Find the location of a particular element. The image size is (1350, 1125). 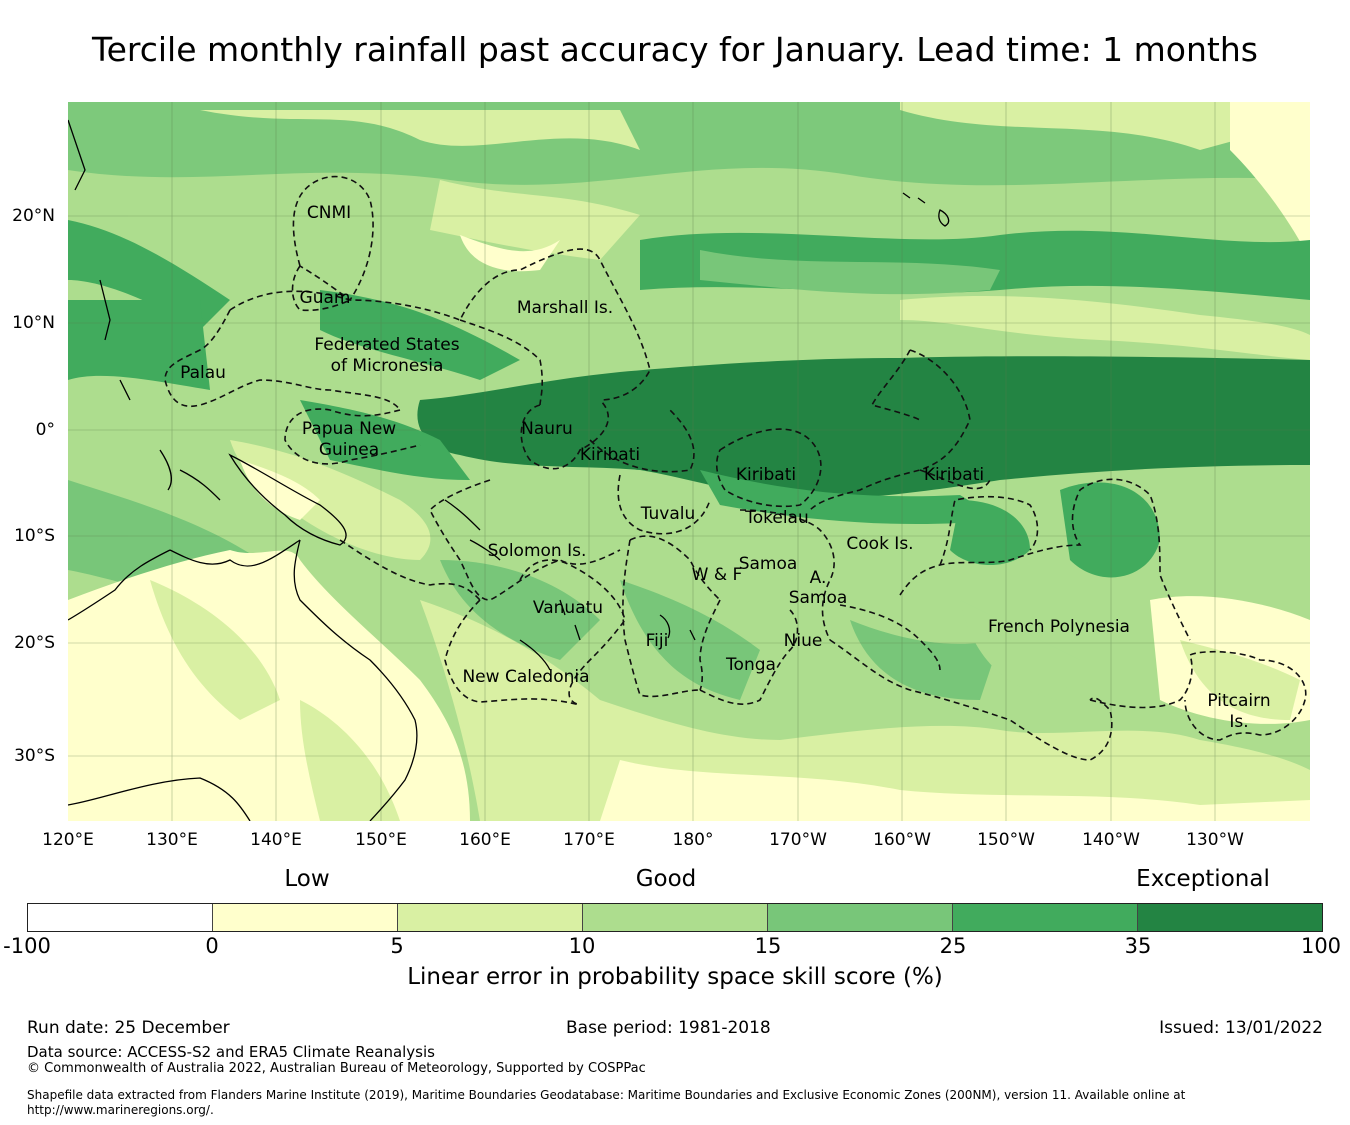

label-kiribati-east: Kiribati is located at coordinates (954, 475).